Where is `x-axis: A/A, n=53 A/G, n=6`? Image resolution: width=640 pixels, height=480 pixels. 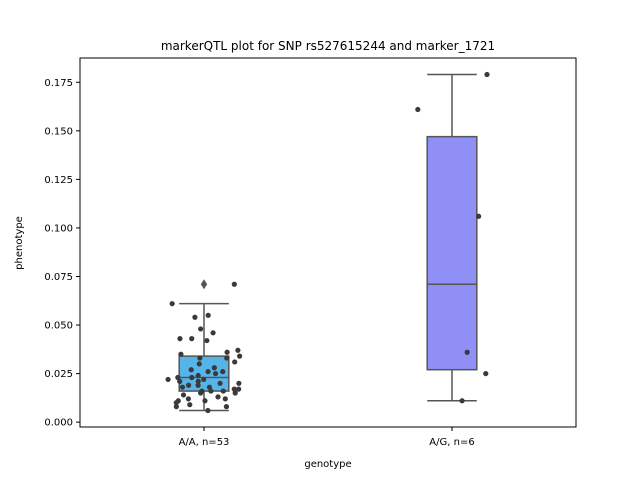
x-axis: A/A, n=53 A/G, n=6 is located at coordinates (327, 437).